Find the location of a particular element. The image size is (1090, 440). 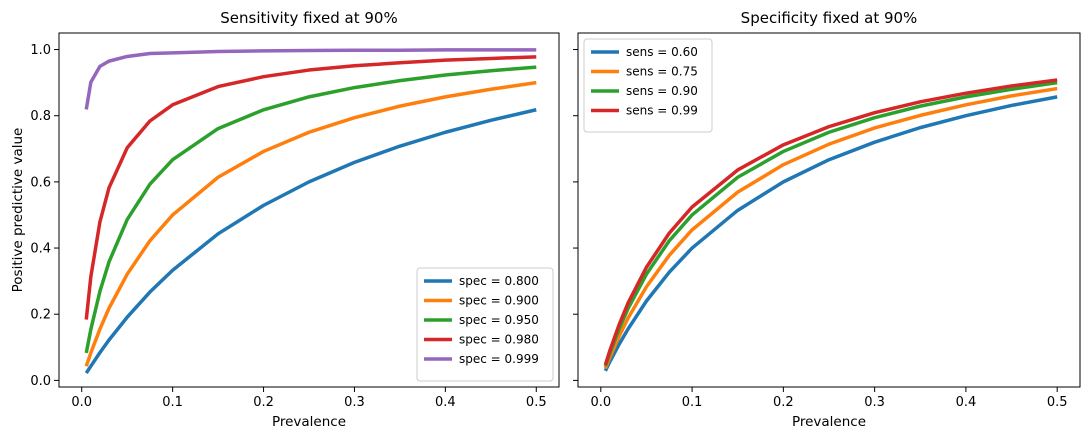

legend-label-1: sens = 0.60 is located at coordinates (662, 52).